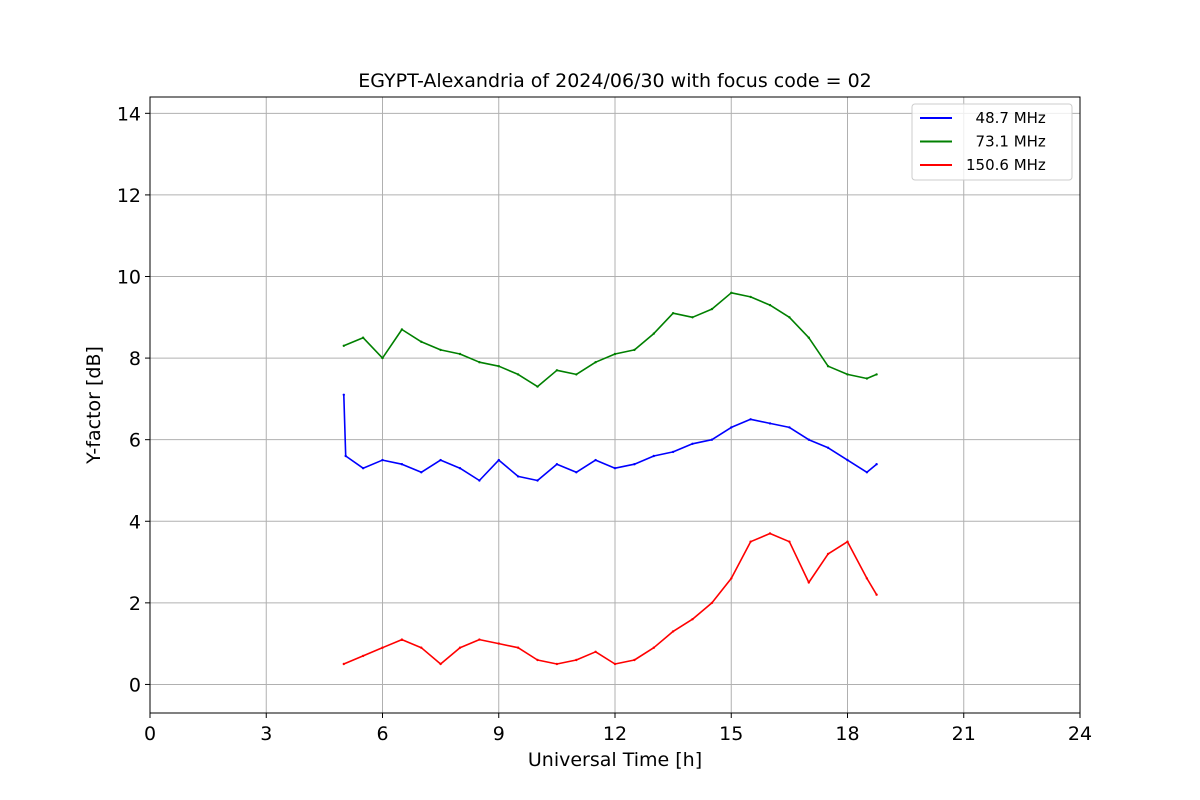 This screenshot has height=800, width=1200. Describe the element at coordinates (615, 760) in the screenshot. I see `x-axis-label: Universal Time [h]` at that location.